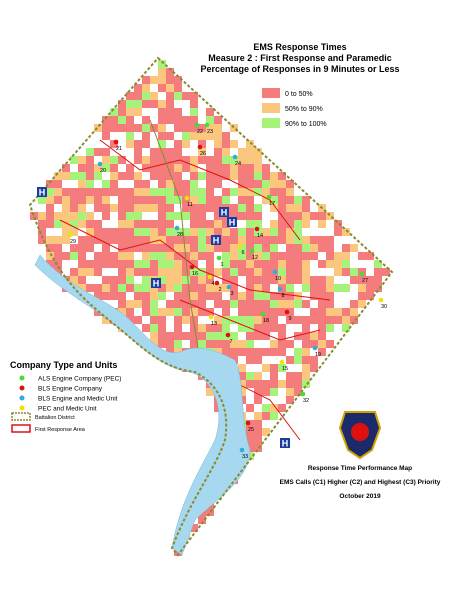  Describe the element at coordinates (245, 457) in the screenshot. I see `station-label: 33` at that location.